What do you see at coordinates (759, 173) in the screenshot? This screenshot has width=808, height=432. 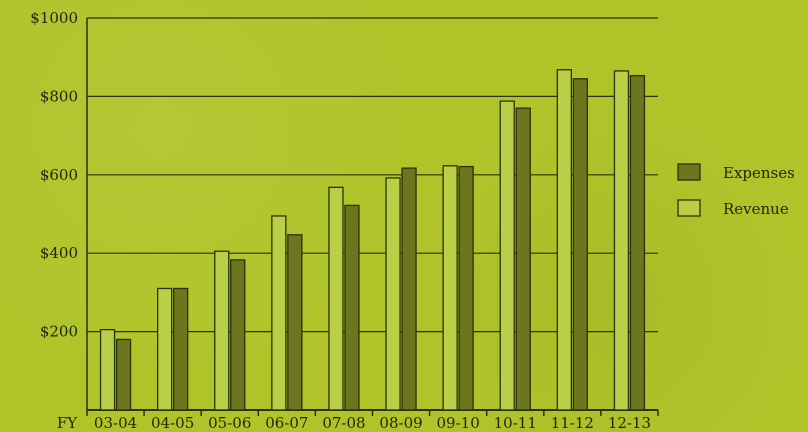 I see `expenses-legend-label: Expenses` at bounding box center [759, 173].